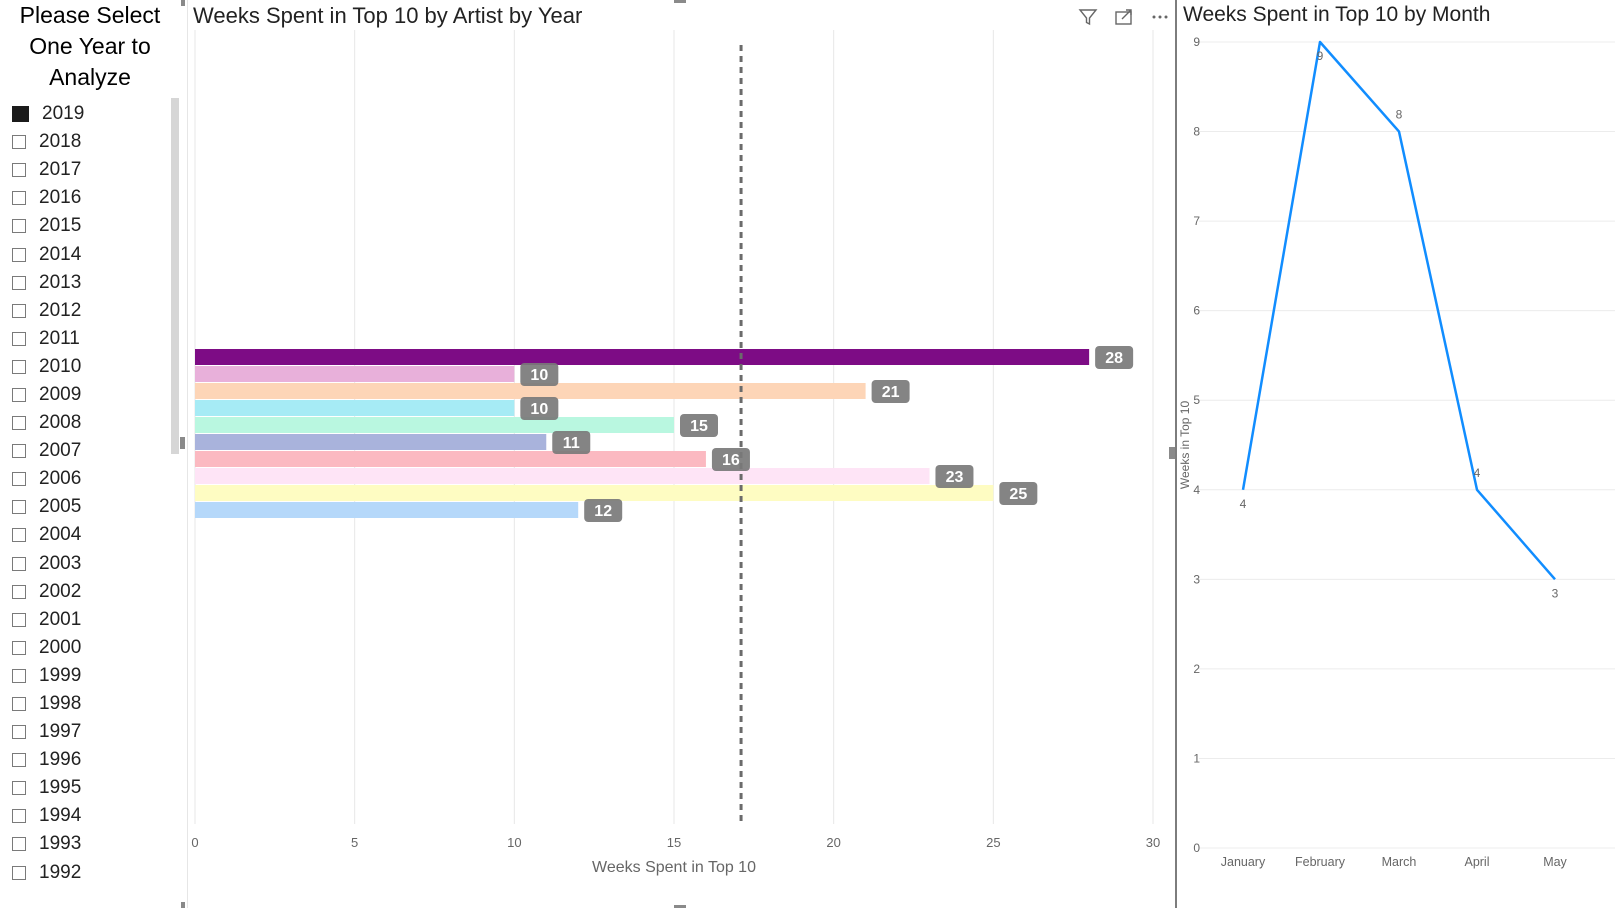 This screenshot has width=1617, height=908. Describe the element at coordinates (1196, 579) in the screenshot. I see `y-tick-label: 3` at that location.